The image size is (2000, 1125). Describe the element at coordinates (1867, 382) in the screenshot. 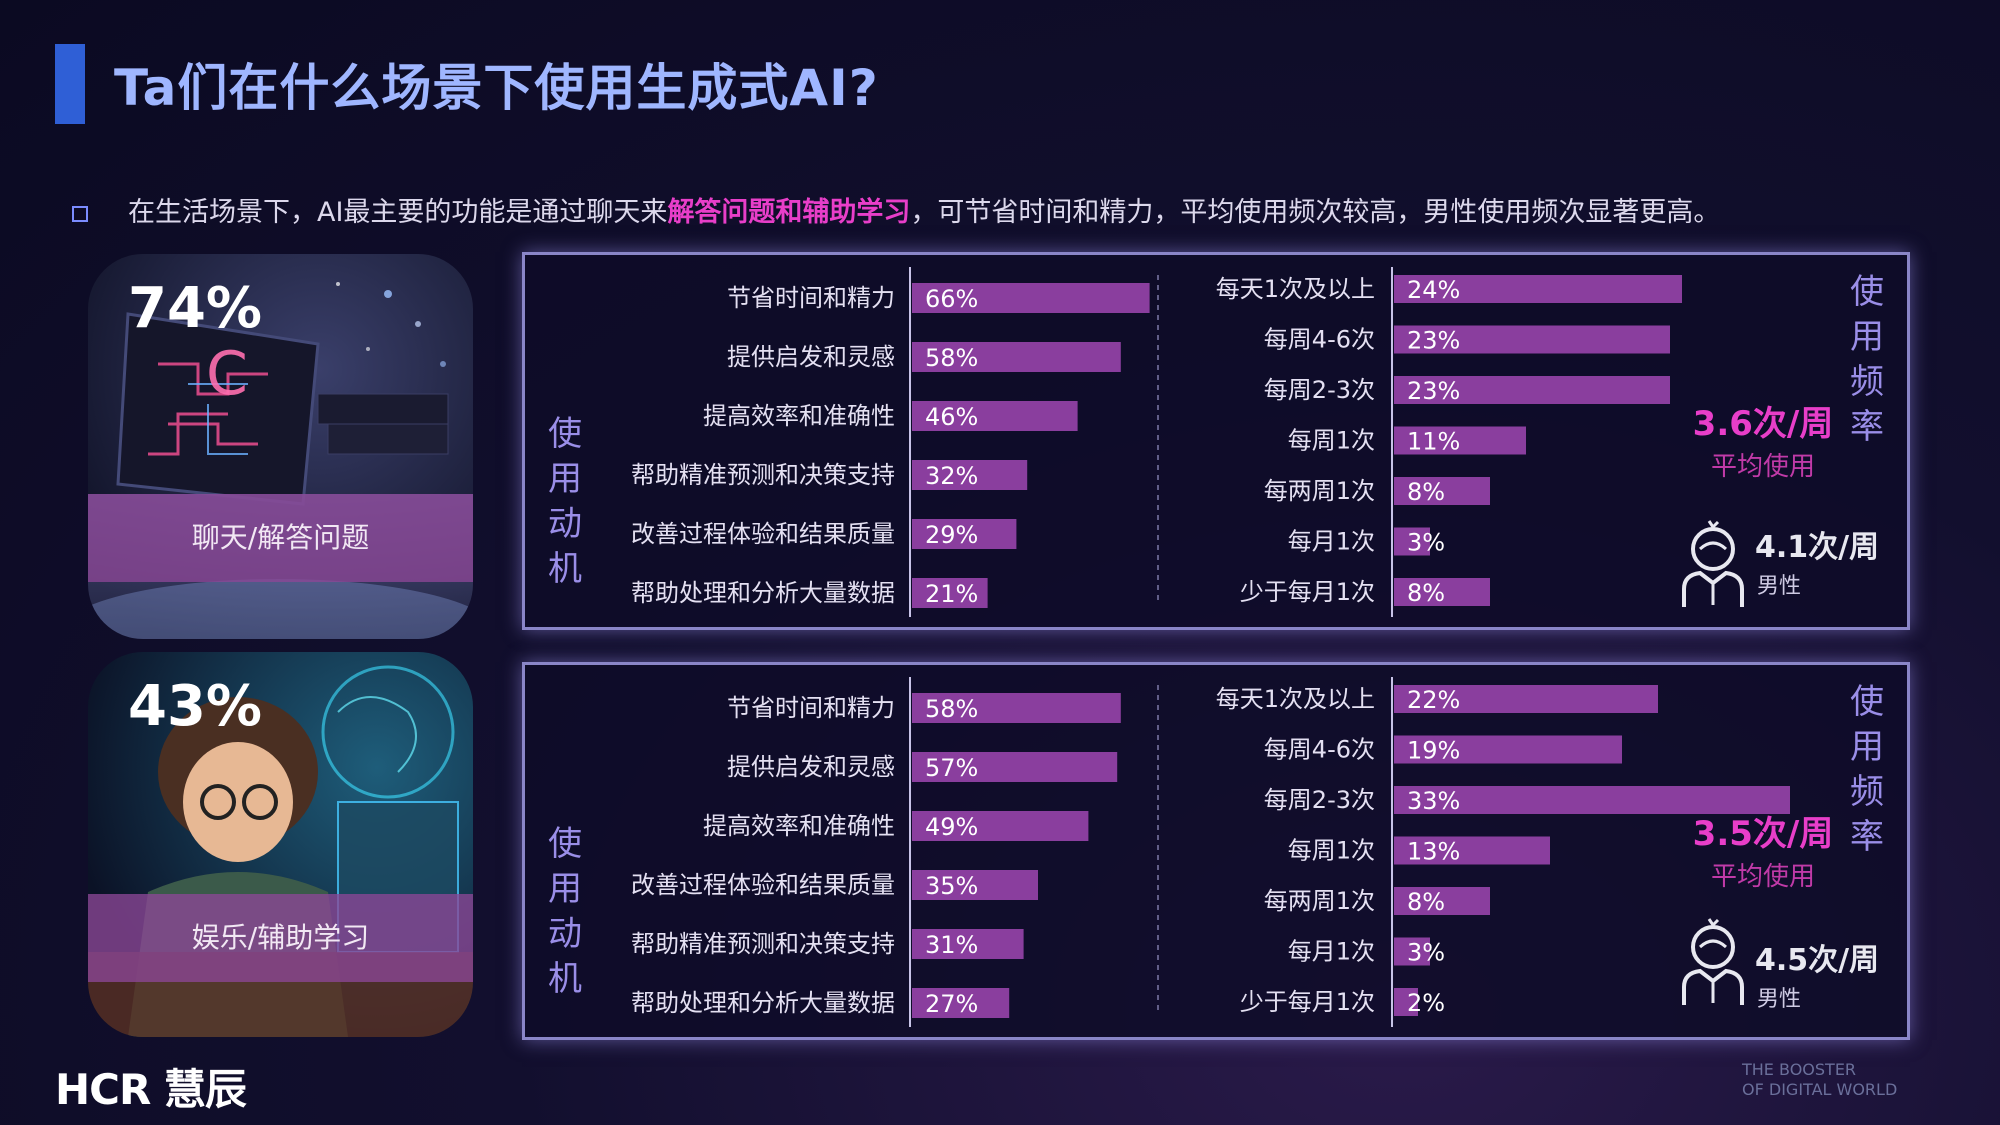

I see `svg-text: 频` at that location.